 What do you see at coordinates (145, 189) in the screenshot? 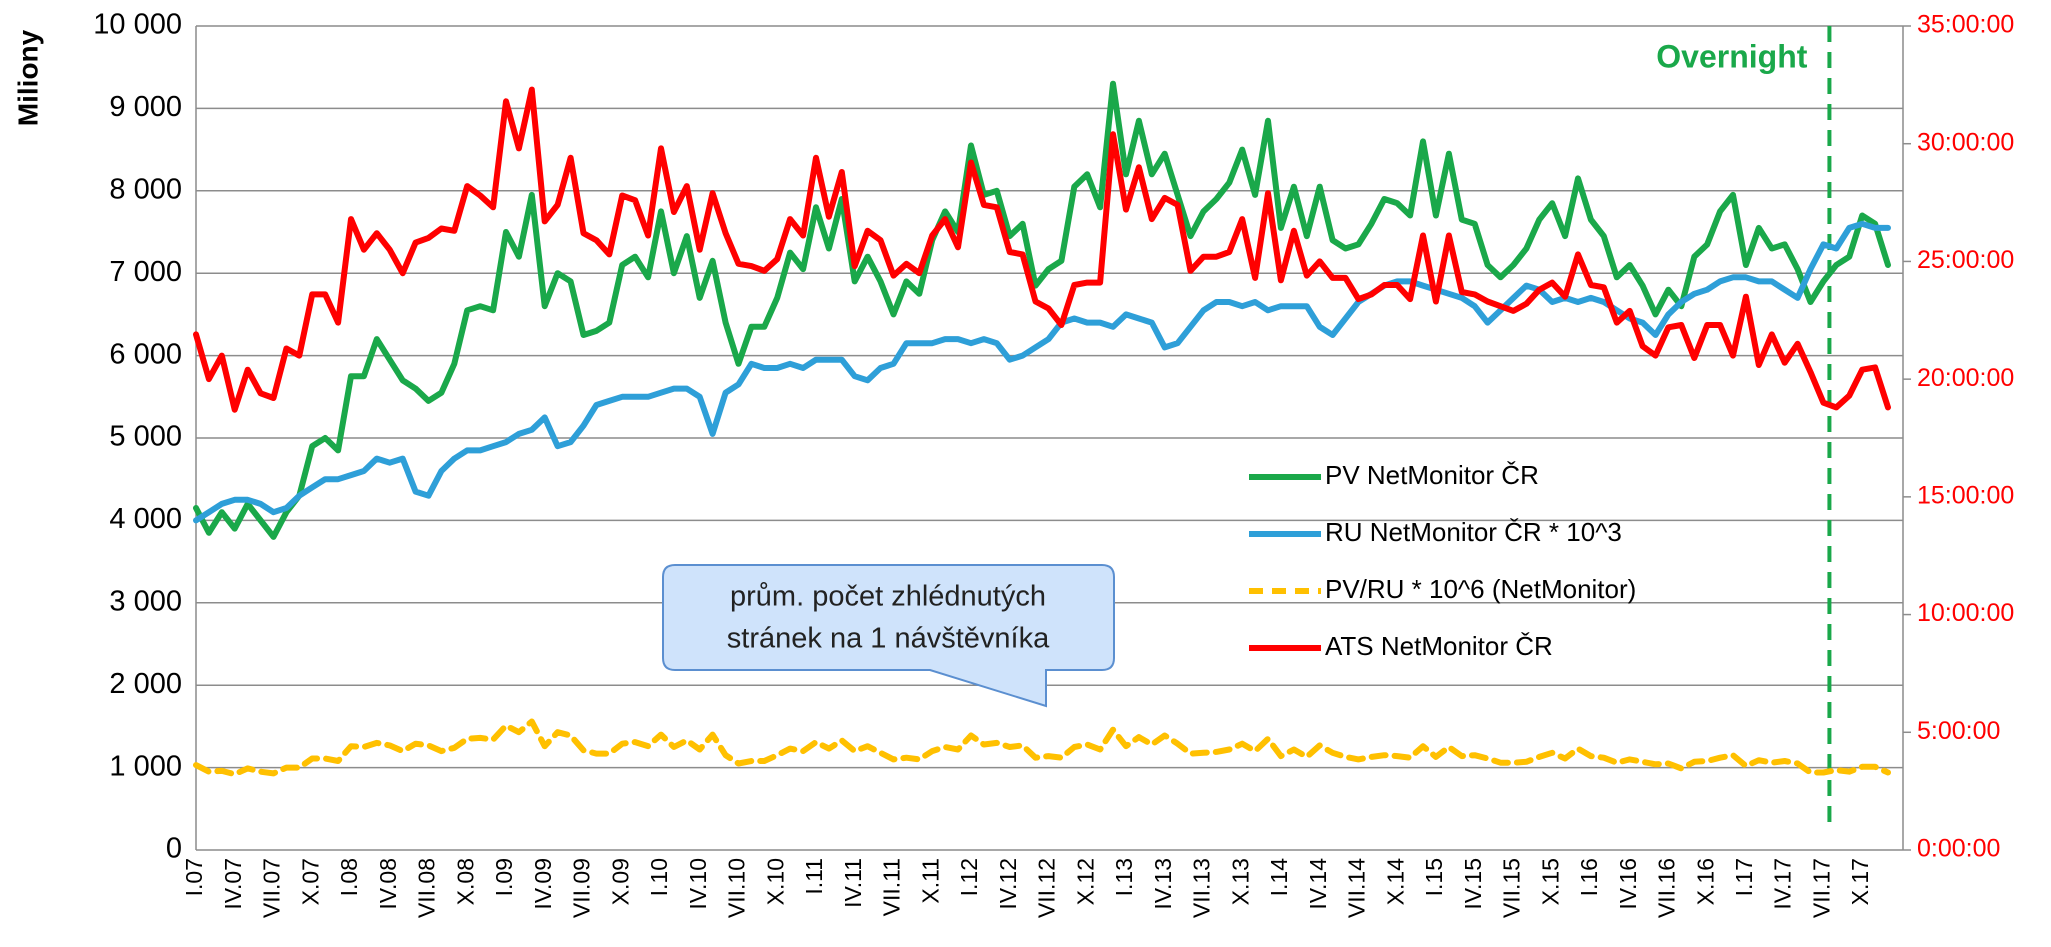
I see `y-tick-label: 8 000` at bounding box center [145, 189].